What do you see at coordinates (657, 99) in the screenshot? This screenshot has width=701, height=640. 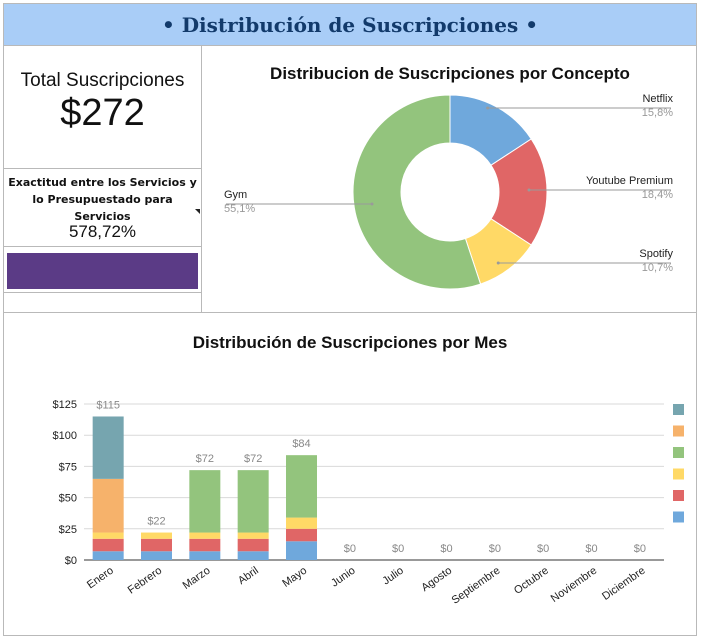 I see `donut-label: Netflix` at bounding box center [657, 99].